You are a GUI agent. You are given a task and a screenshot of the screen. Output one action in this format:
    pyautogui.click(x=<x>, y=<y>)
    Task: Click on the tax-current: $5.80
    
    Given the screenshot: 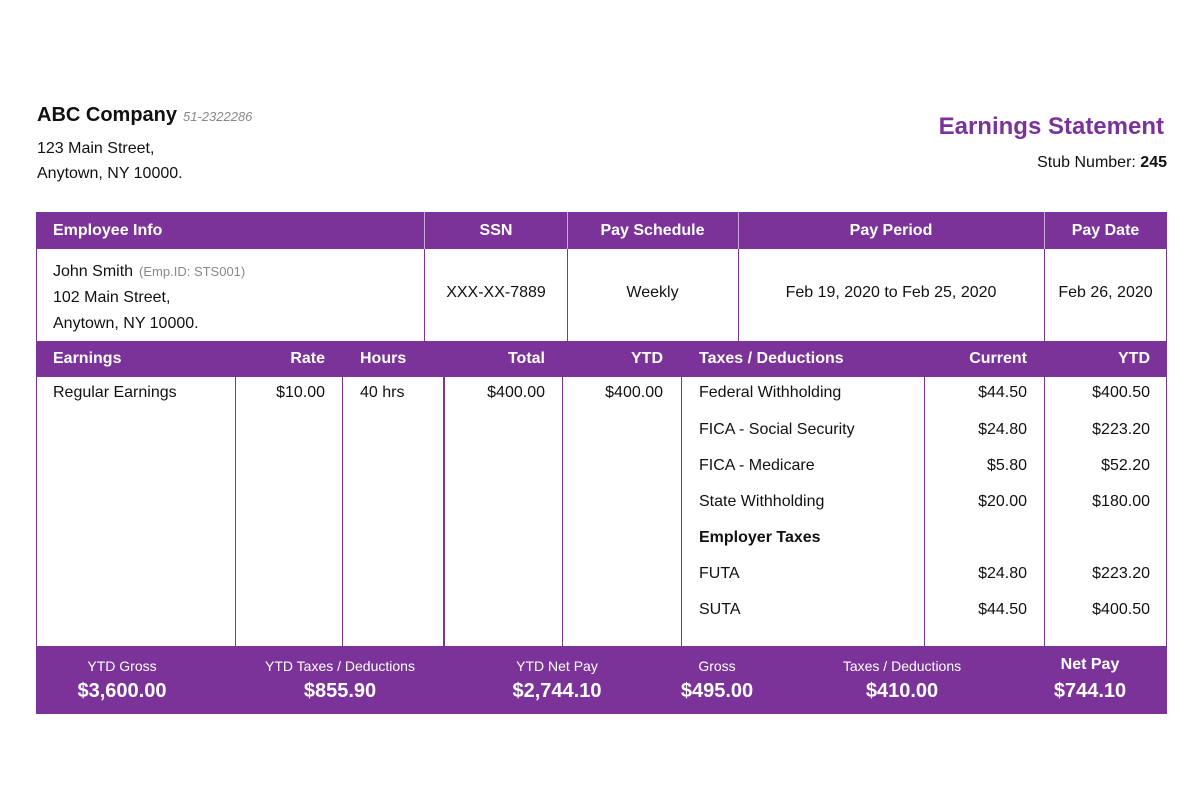 What is the action you would take?
    pyautogui.click(x=1006, y=465)
    